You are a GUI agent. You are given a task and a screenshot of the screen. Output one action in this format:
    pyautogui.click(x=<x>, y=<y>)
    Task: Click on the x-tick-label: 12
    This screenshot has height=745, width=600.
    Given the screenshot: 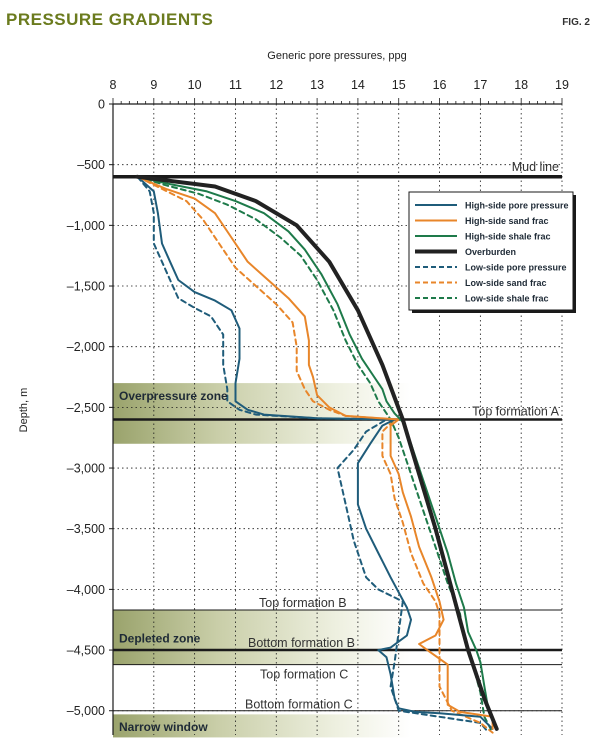 What is the action you would take?
    pyautogui.click(x=276, y=85)
    